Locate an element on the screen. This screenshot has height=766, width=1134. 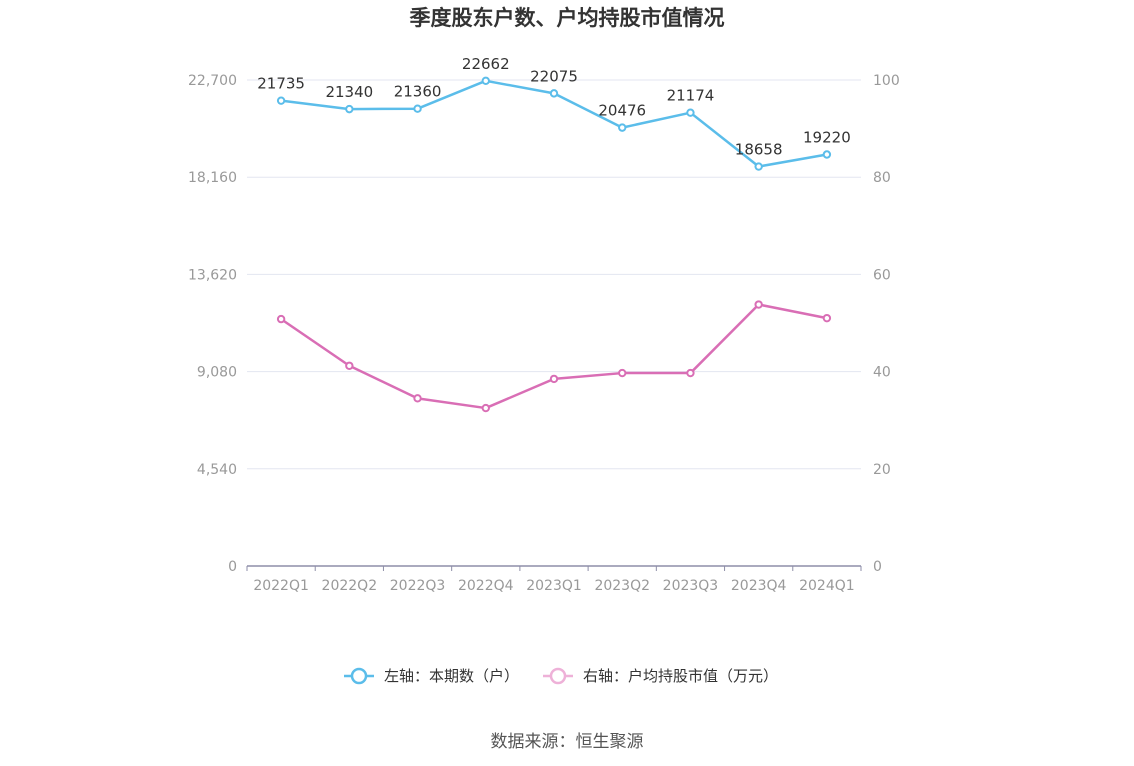
left-axis-tick-label: 9,080 is located at coordinates (217, 373).